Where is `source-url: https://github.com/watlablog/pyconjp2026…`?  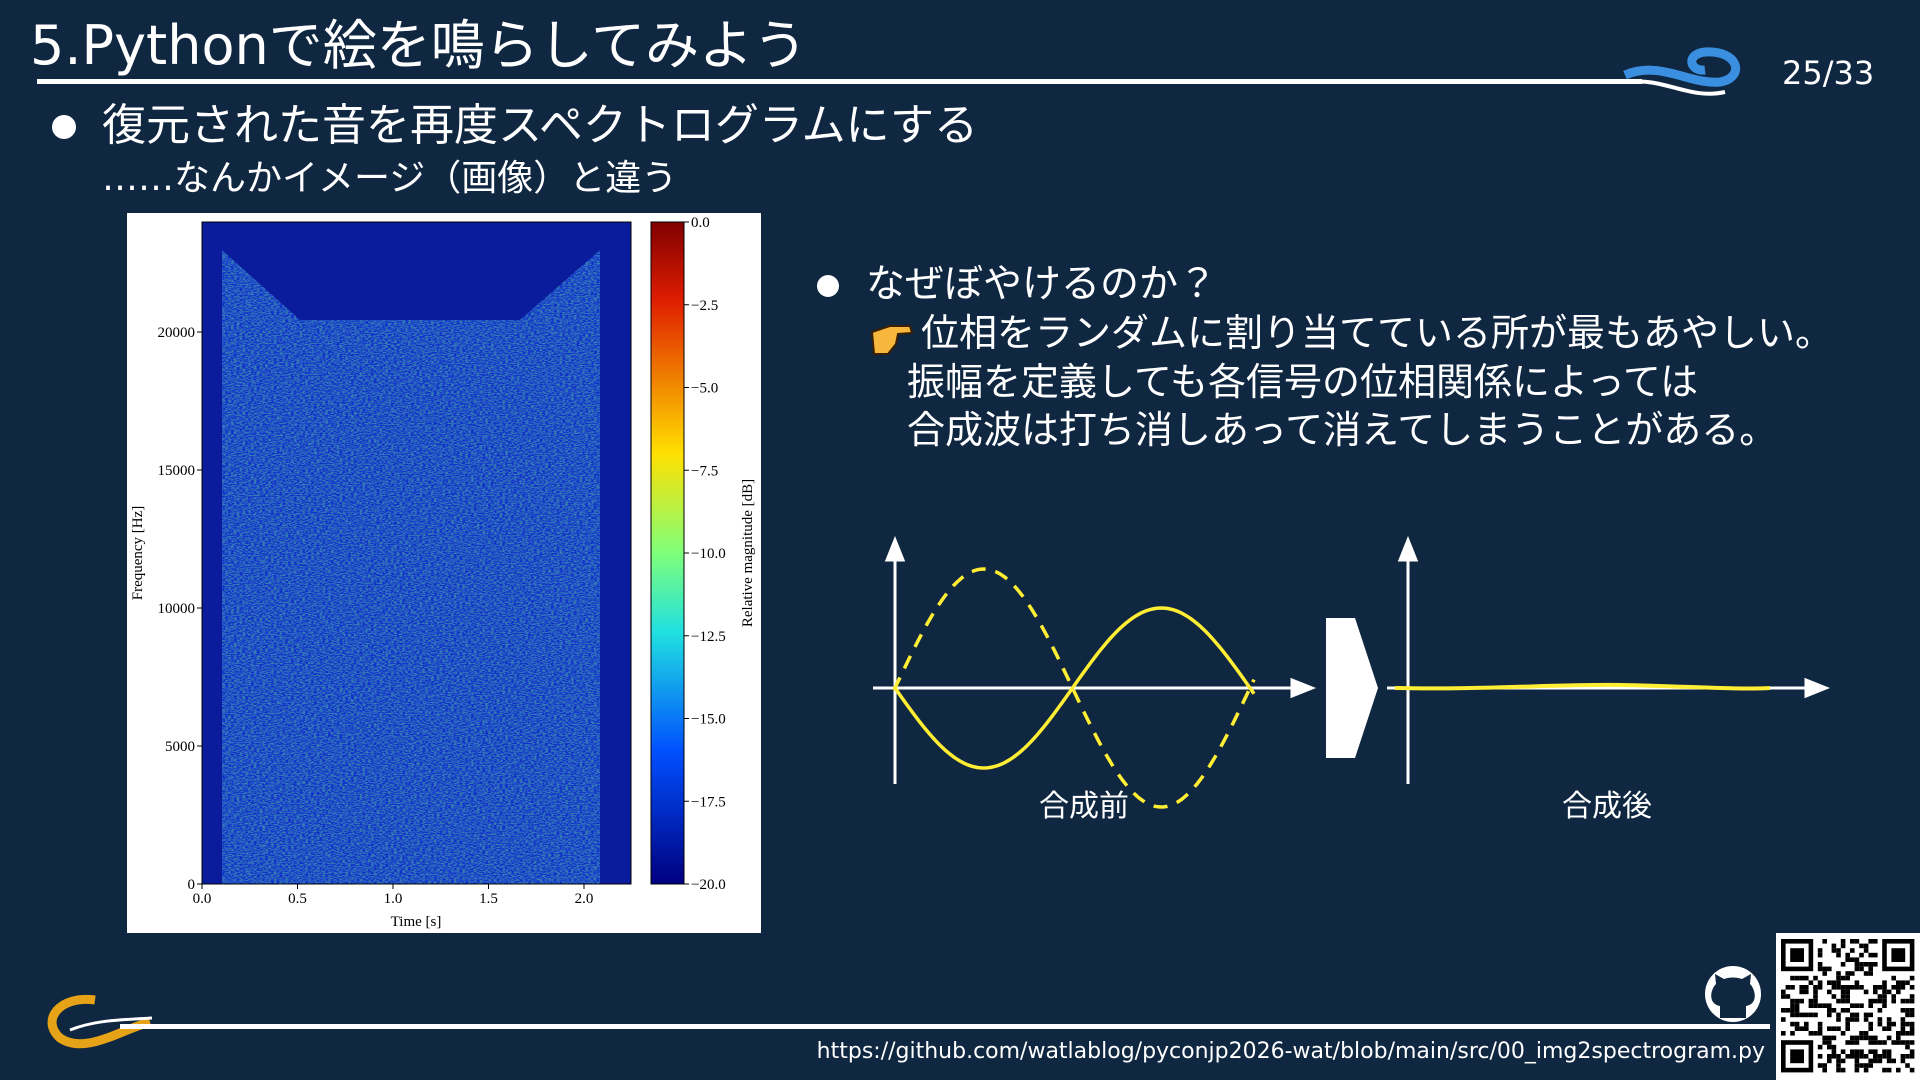 source-url: https://github.com/watlablog/pyconjp2026… is located at coordinates (1291, 1051).